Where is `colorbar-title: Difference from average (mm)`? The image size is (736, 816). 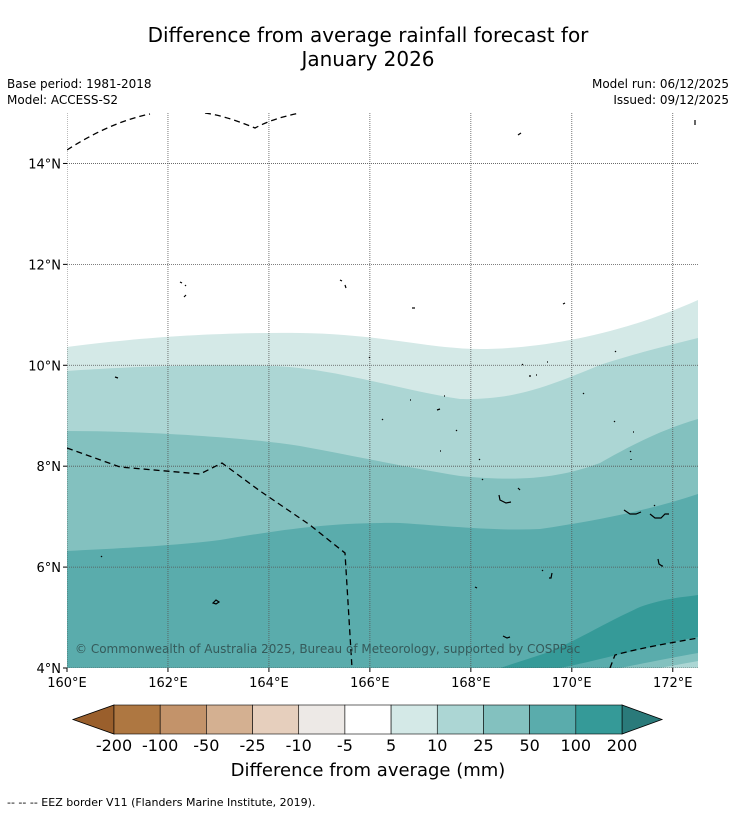 colorbar-title: Difference from average (mm) is located at coordinates (368, 770).